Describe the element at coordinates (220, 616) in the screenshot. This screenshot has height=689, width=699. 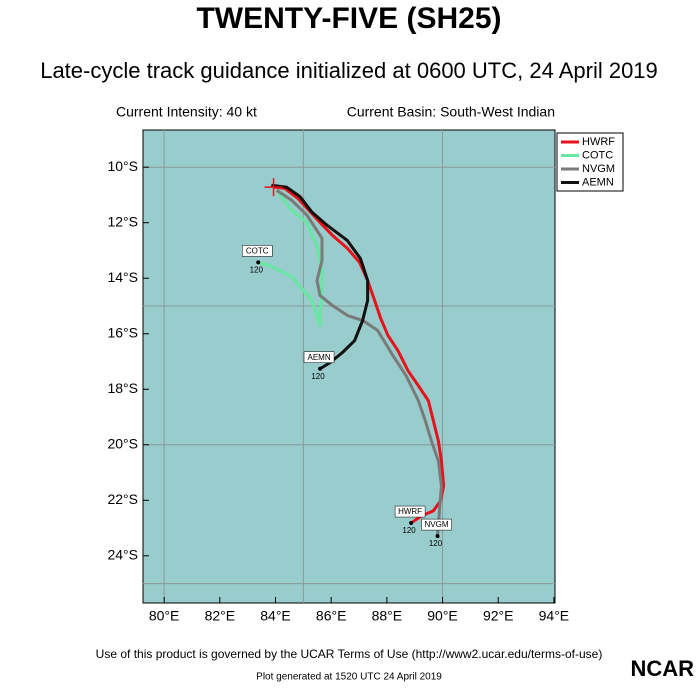
I see `x-tick-label: 82°E` at that location.